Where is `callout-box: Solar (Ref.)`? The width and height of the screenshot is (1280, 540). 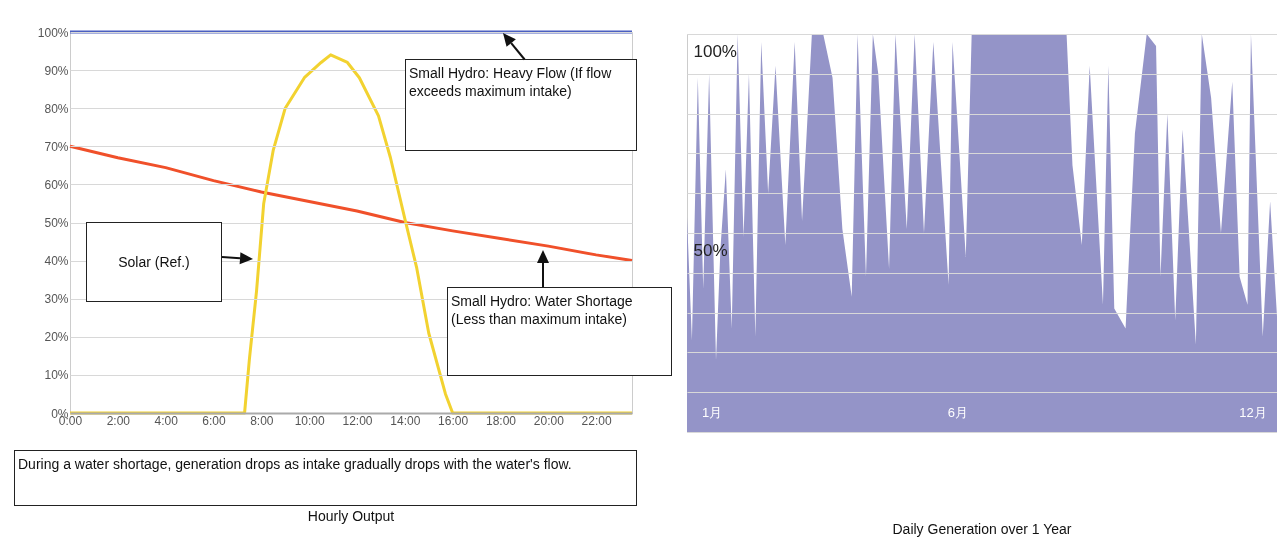 callout-box: Solar (Ref.) is located at coordinates (154, 262).